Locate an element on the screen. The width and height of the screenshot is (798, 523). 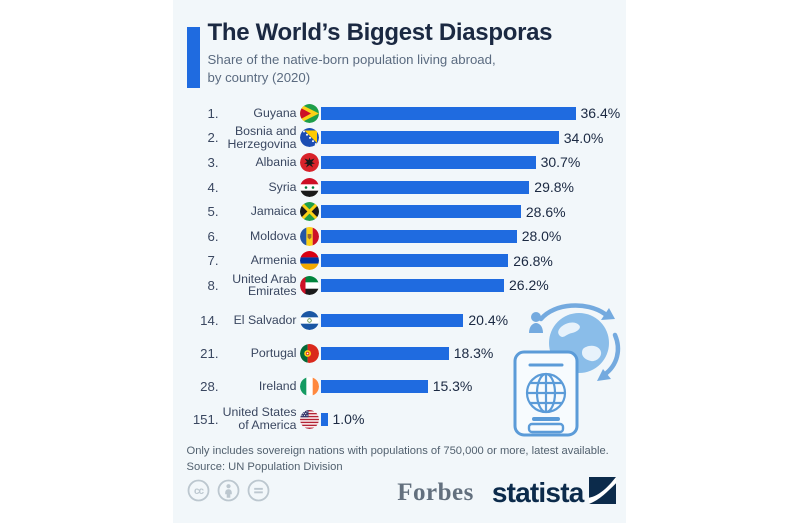
bosnia-and-herzegovina-flag-icon is located at coordinates (309, 138).